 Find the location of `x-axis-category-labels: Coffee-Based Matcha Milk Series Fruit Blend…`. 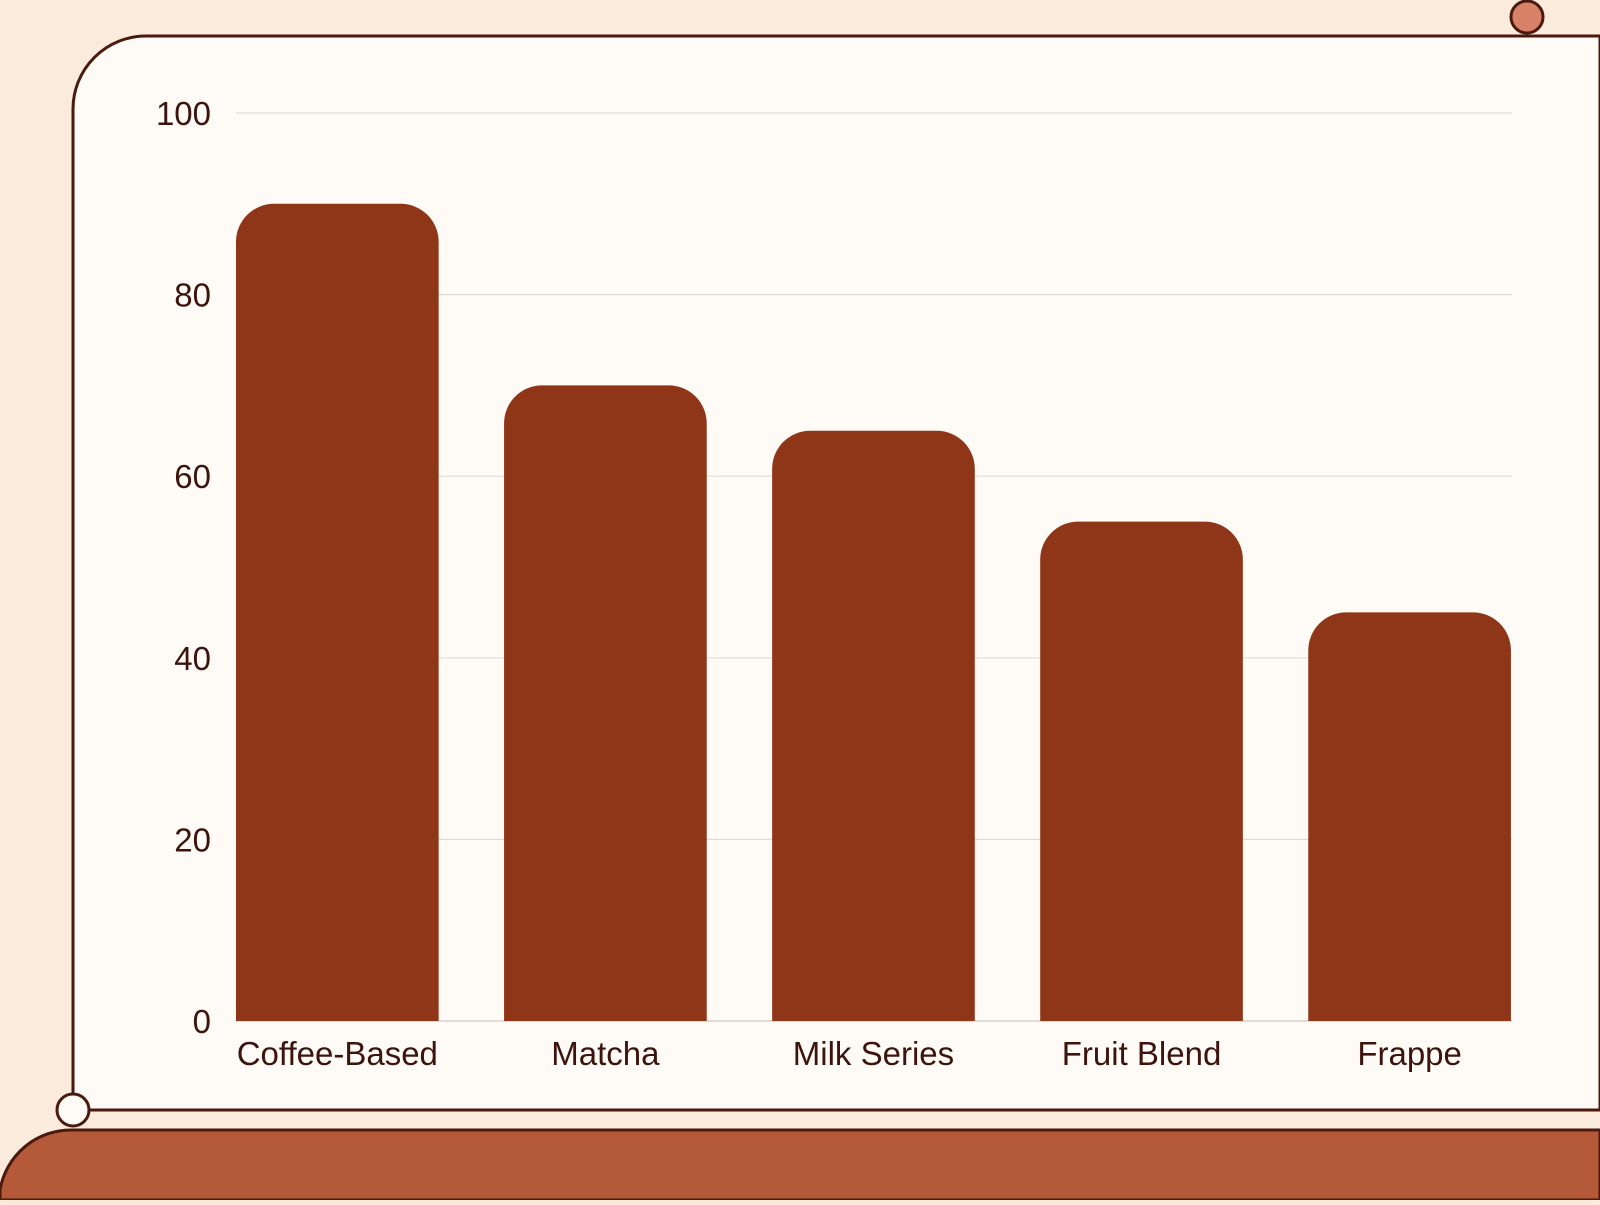

x-axis-category-labels: Coffee-Based Matcha Milk Series Fruit Blend… is located at coordinates (849, 1053).